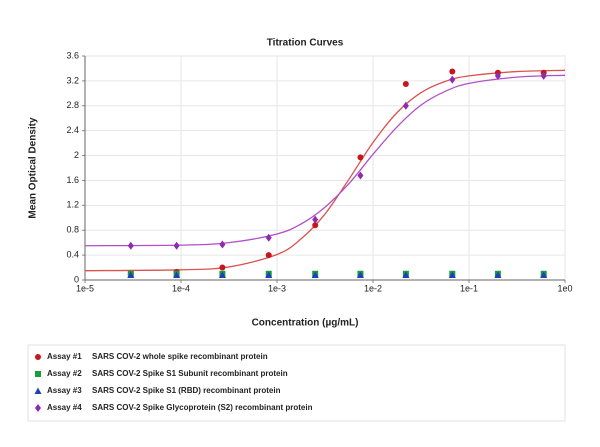 This screenshot has width=600, height=447. What do you see at coordinates (72, 254) in the screenshot?
I see `y-tick-label: 0.4` at bounding box center [72, 254].